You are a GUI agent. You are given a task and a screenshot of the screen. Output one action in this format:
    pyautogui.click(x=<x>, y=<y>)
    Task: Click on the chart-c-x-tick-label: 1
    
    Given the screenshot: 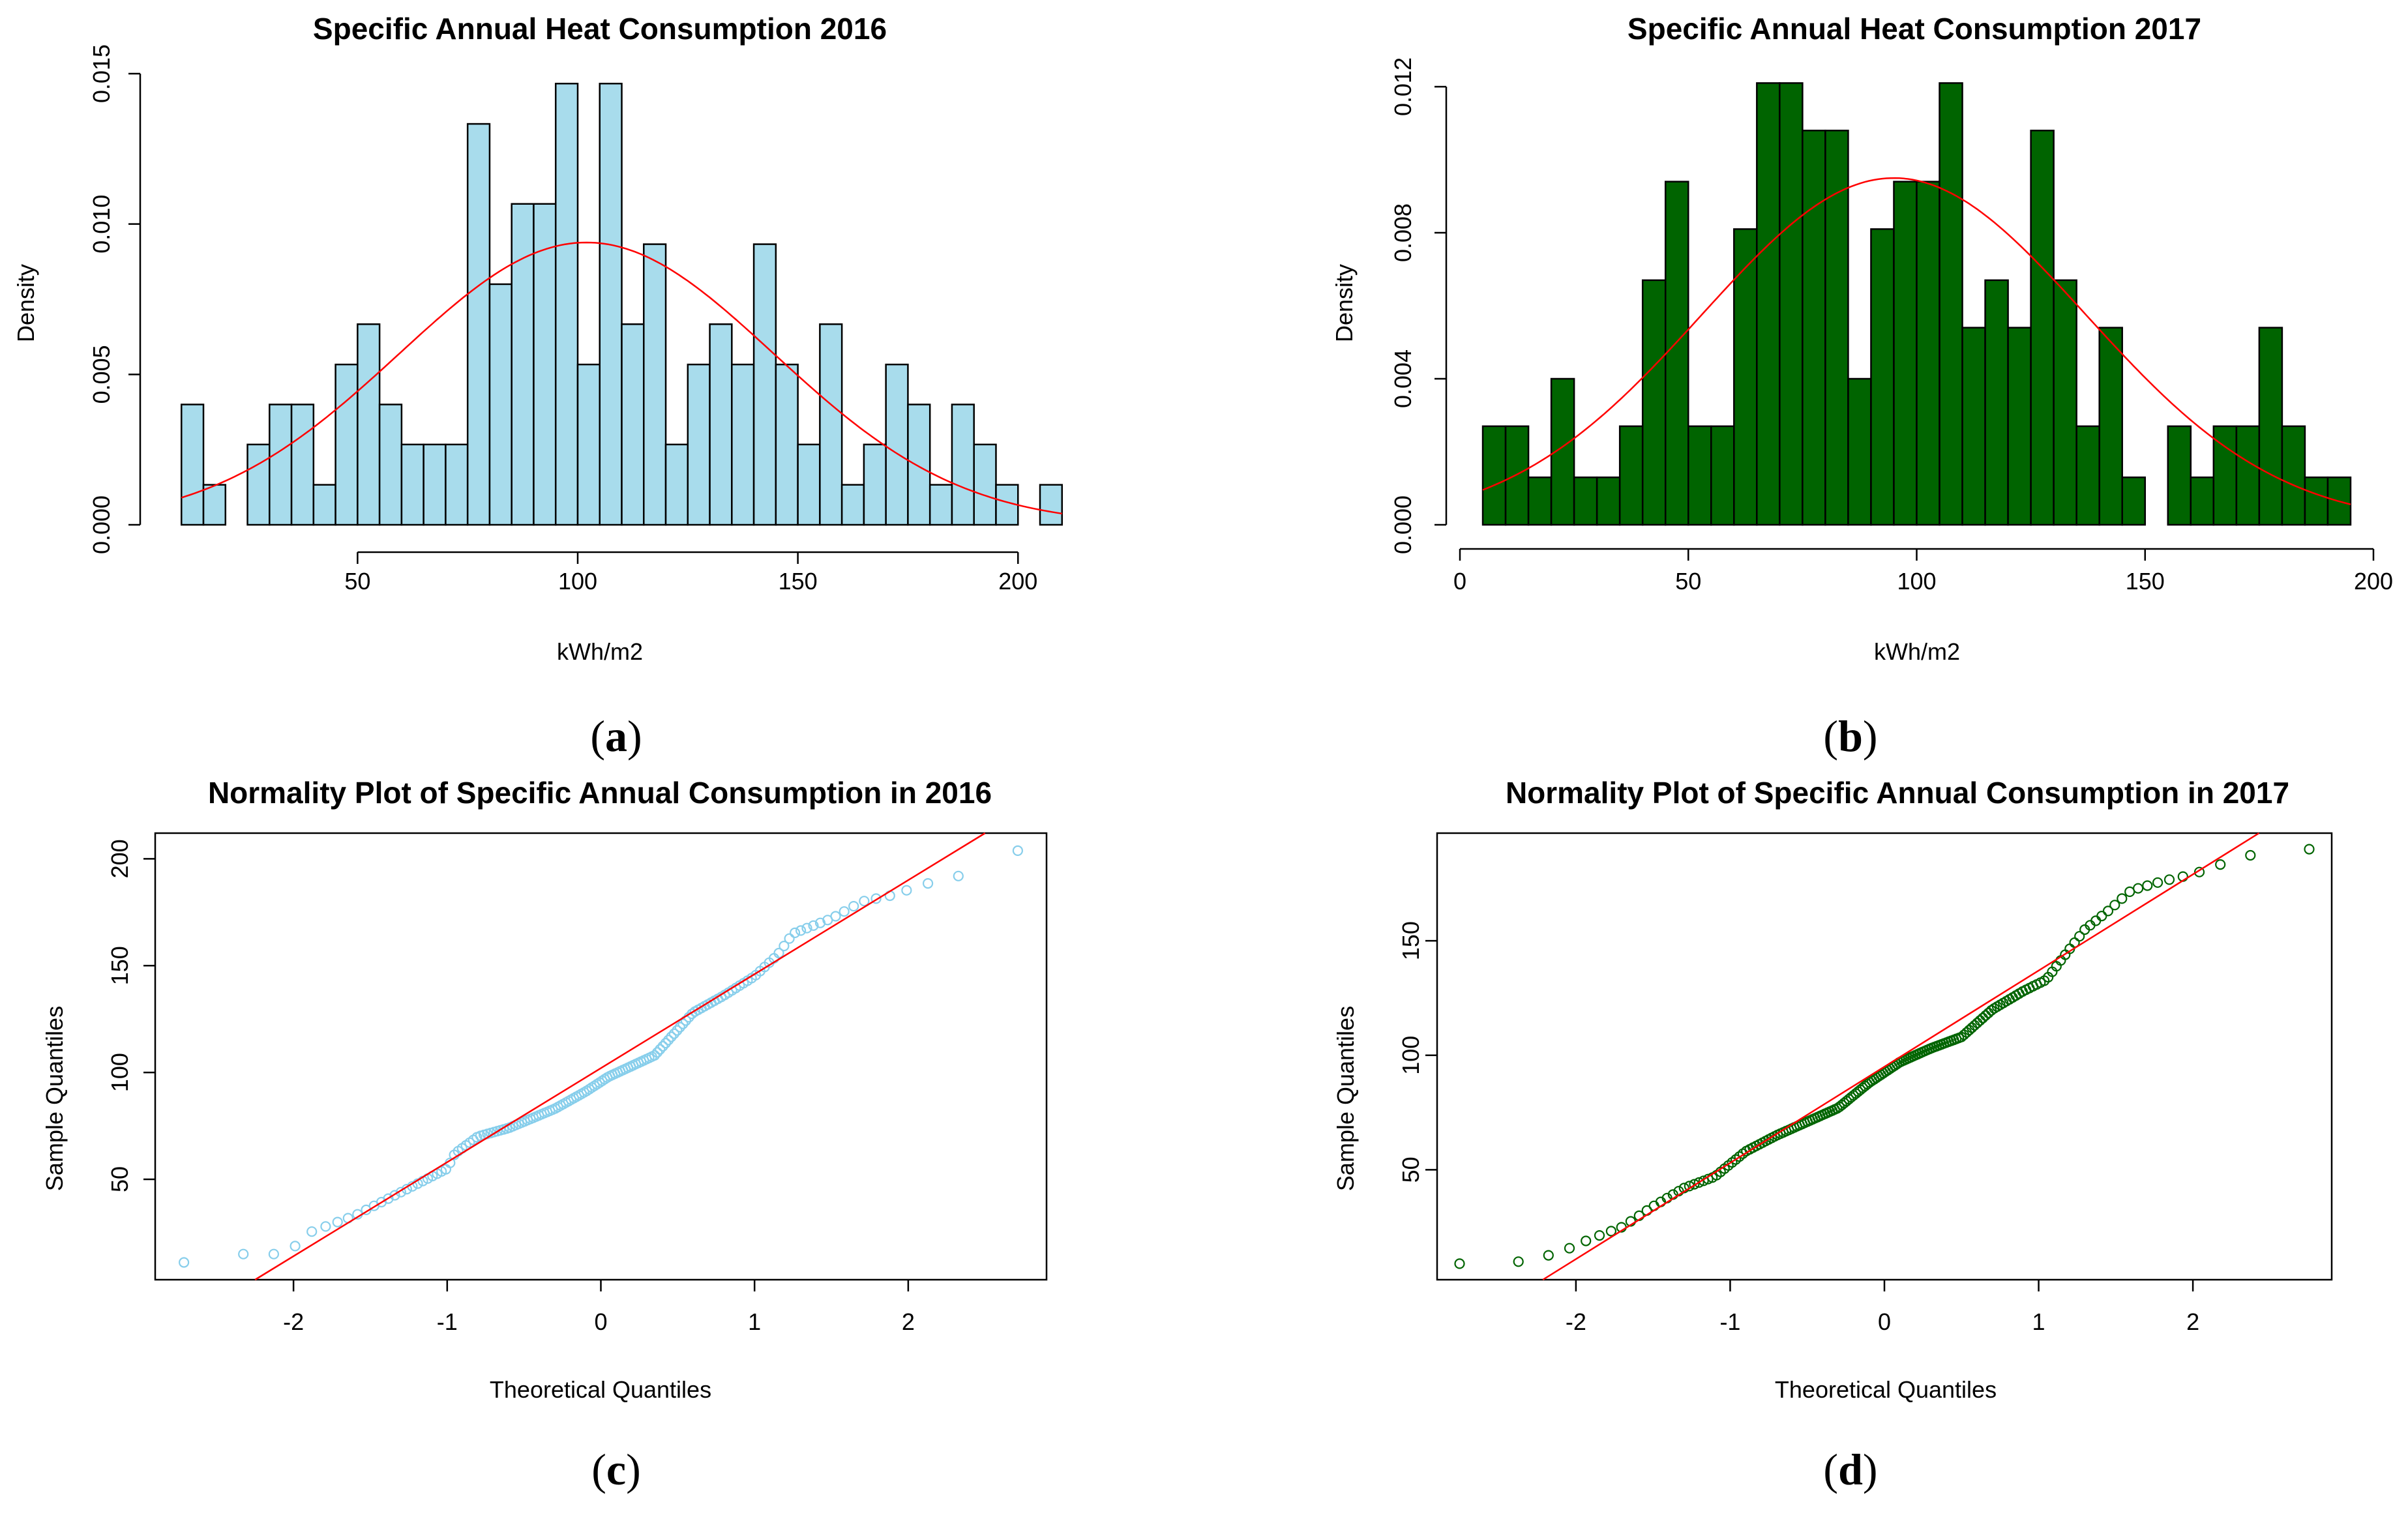 What is the action you would take?
    pyautogui.click(x=754, y=1321)
    